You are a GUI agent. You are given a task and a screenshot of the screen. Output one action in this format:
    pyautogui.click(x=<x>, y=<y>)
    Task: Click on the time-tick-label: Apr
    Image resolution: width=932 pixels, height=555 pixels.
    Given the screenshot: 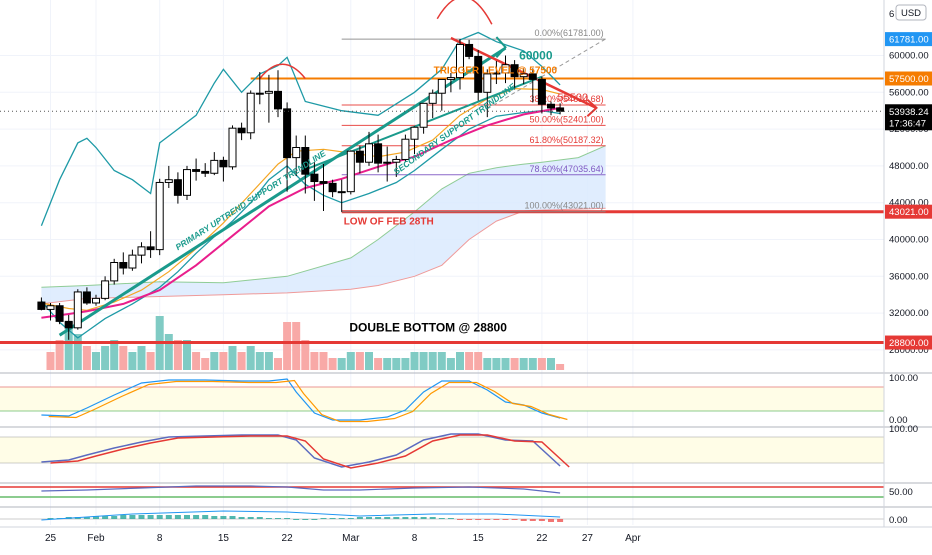 What is the action you would take?
    pyautogui.click(x=633, y=538)
    